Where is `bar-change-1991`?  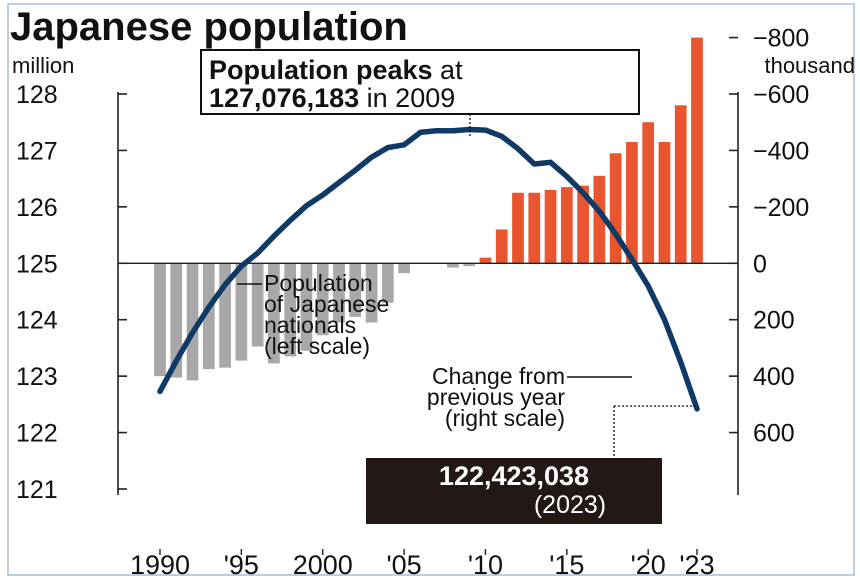 bar-change-1991 is located at coordinates (176, 320).